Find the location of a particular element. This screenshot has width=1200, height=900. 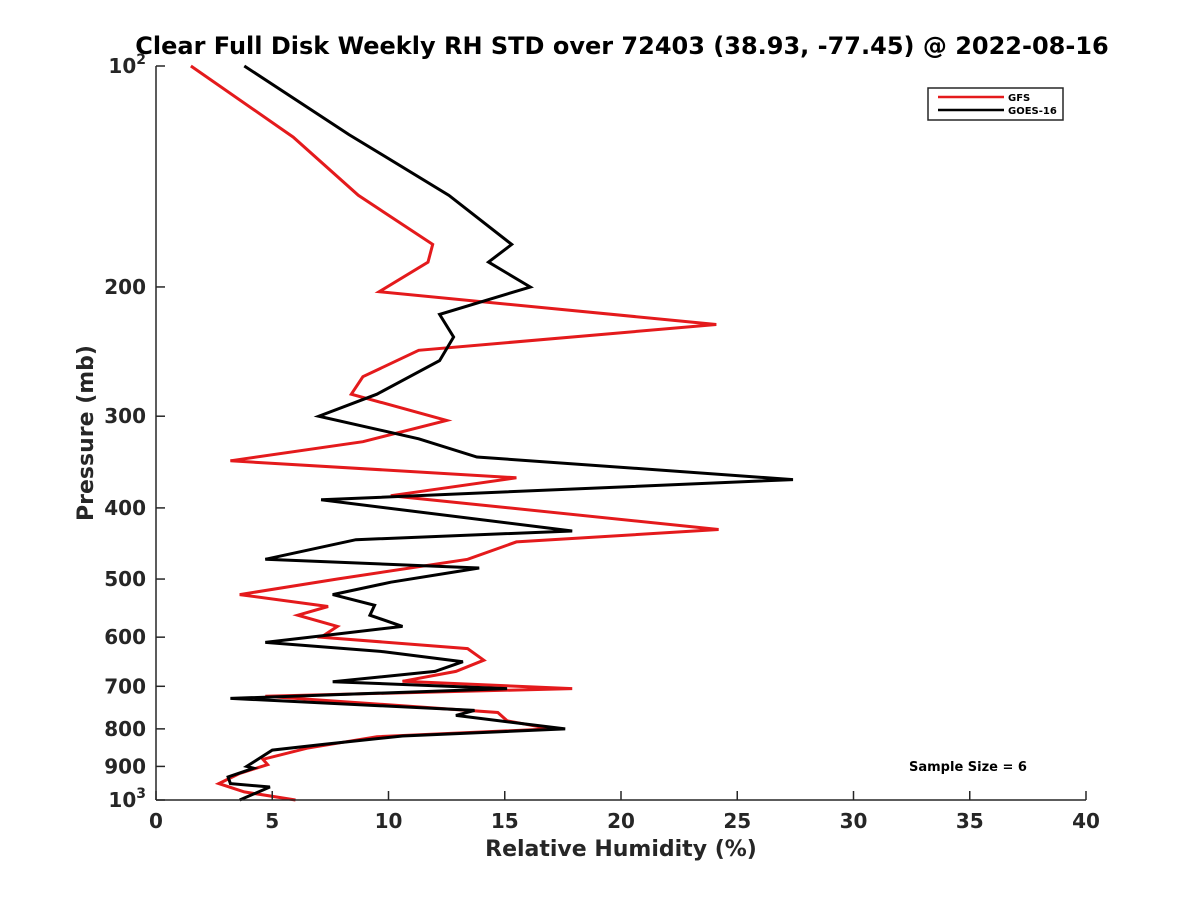

x-tick-label: 0 is located at coordinates (156, 821).